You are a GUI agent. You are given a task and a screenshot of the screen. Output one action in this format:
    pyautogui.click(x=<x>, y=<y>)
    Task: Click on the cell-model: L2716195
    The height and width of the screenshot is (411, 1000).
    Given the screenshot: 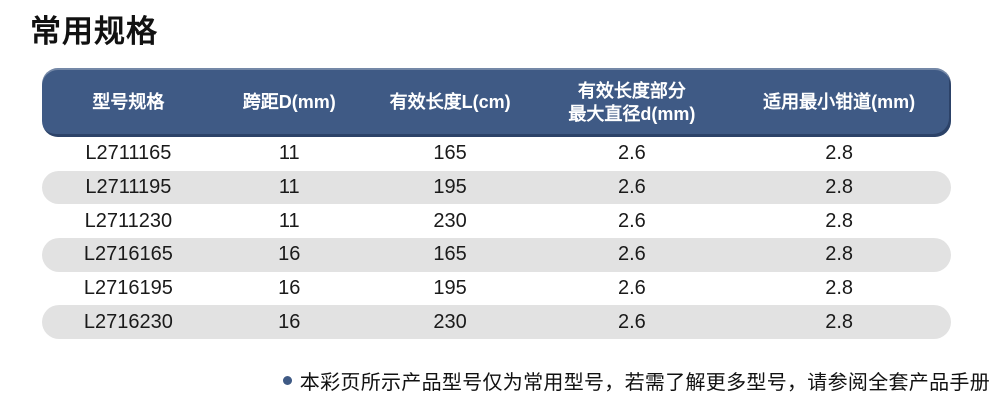 What is the action you would take?
    pyautogui.click(x=128, y=288)
    